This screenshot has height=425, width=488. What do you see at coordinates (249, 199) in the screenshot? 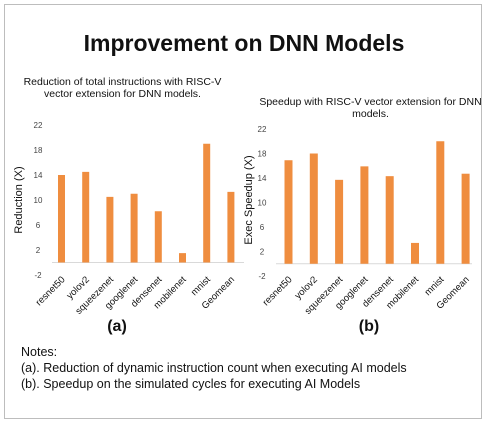
I see `y-axis-label: Exec Speedup (X)` at bounding box center [249, 199].